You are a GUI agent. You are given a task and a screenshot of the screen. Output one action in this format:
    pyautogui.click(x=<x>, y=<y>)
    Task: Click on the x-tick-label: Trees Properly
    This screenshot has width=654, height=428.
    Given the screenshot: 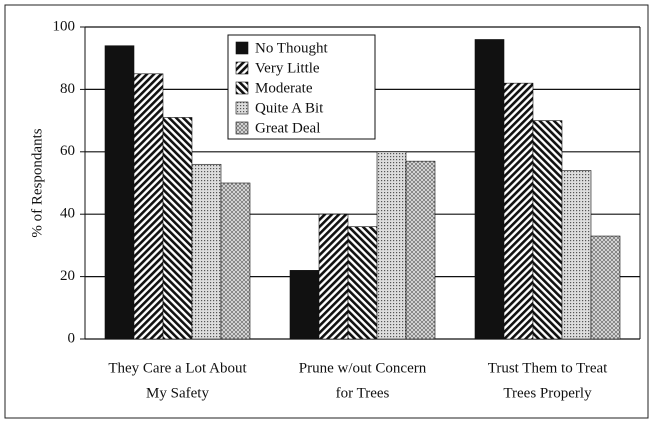 What is the action you would take?
    pyautogui.click(x=547, y=393)
    